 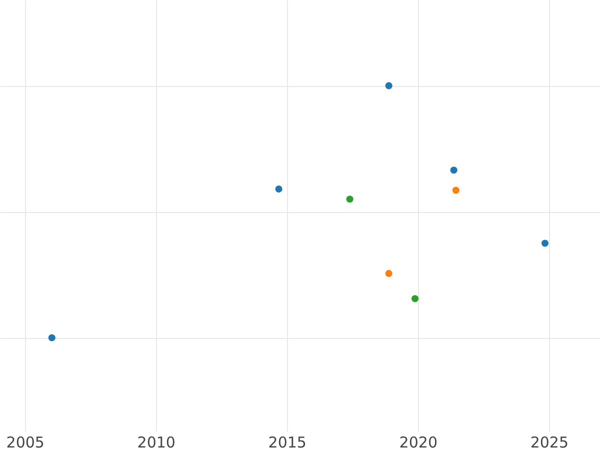 I want to click on x-tick-label: 2025, so click(x=549, y=442).